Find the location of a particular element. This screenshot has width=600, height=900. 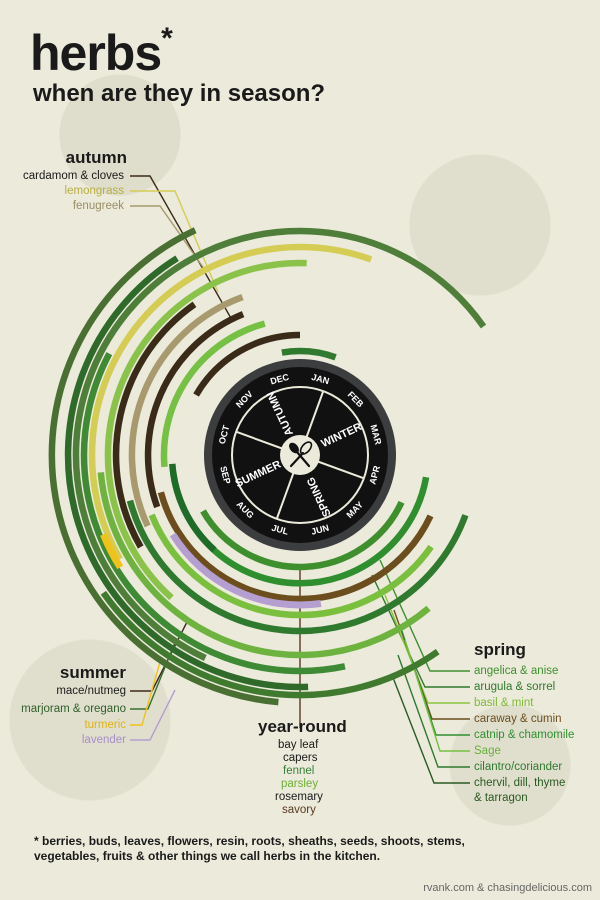

spoon-icon is located at coordinates (294, 448).